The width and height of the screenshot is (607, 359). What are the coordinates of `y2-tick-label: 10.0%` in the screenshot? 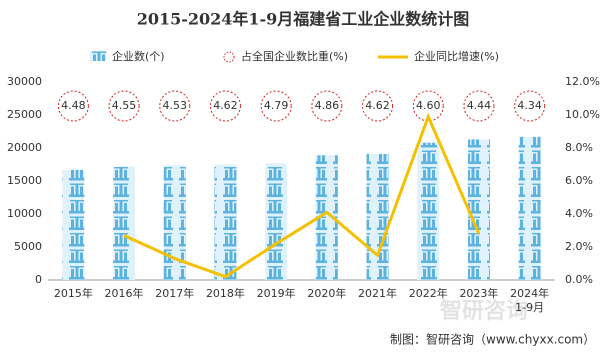 It's located at (582, 114).